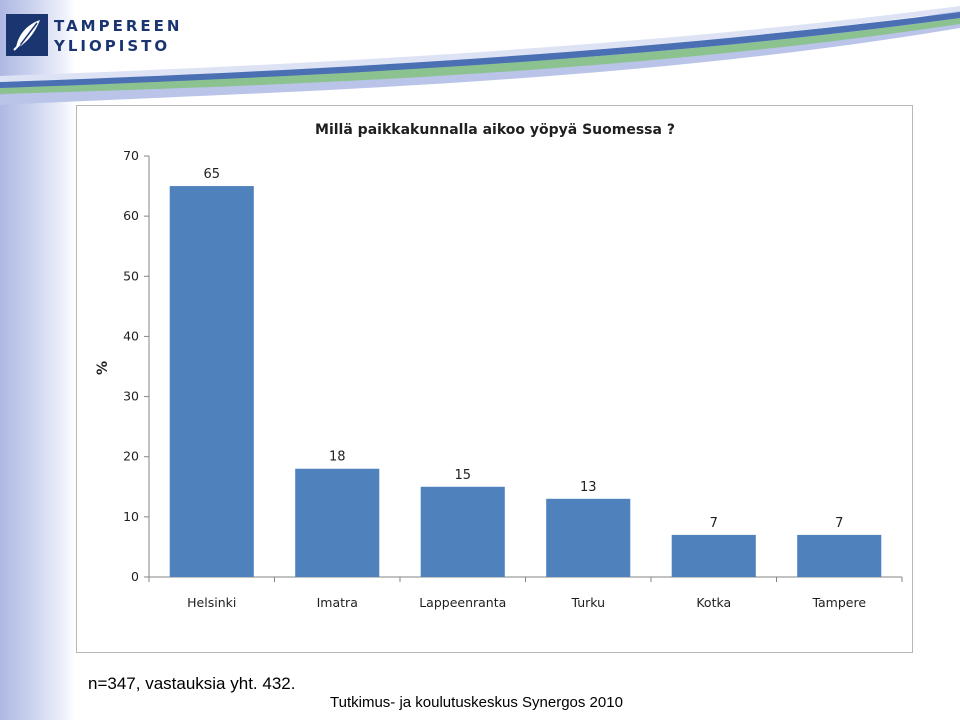 The image size is (960, 720). What do you see at coordinates (337, 602) in the screenshot?
I see `category-label: Imatra` at bounding box center [337, 602].